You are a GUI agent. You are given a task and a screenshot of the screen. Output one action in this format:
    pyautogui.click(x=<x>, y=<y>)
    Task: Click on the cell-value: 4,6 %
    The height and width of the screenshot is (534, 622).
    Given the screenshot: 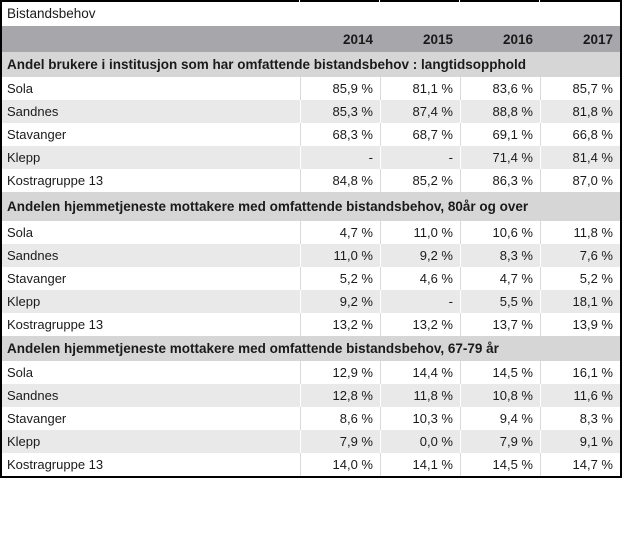 What is the action you would take?
    pyautogui.click(x=420, y=278)
    